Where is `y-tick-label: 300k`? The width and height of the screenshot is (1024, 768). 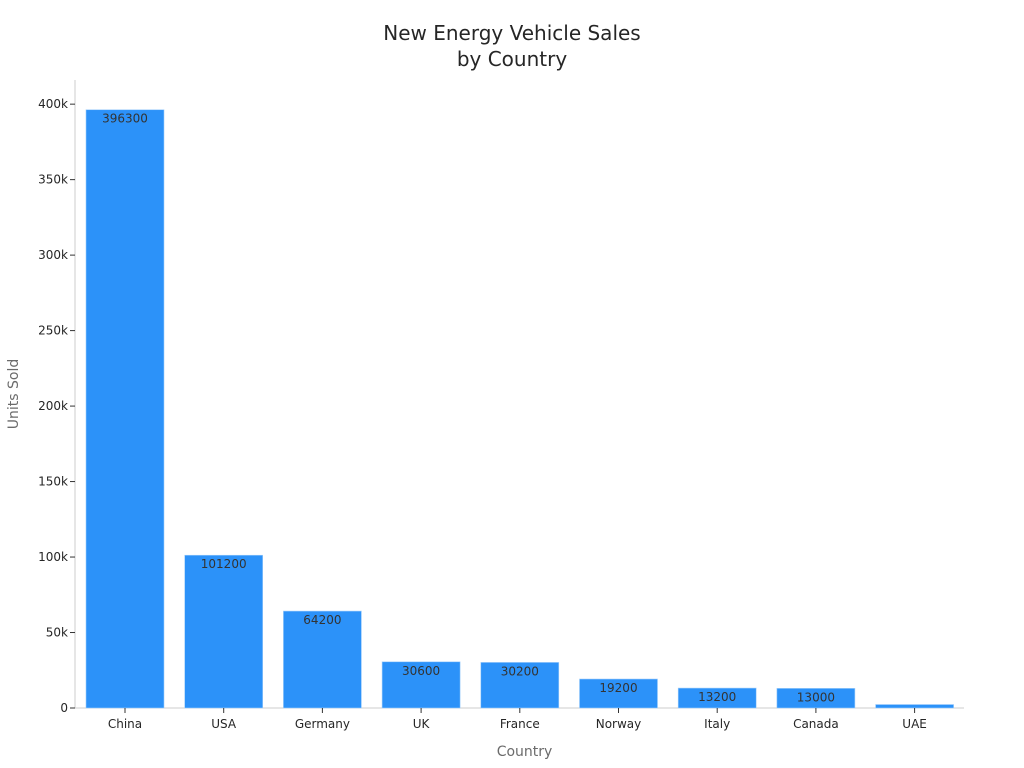
y-tick-label: 300k is located at coordinates (53, 255).